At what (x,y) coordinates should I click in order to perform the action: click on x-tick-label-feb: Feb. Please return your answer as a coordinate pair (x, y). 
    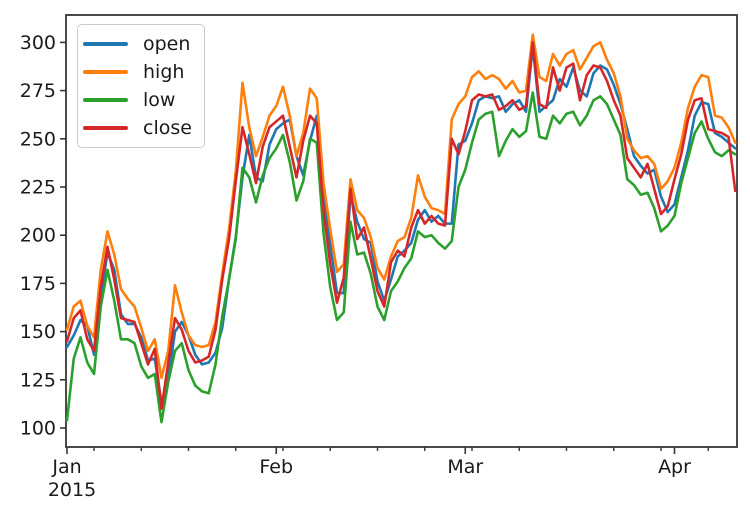
    Looking at the image, I should click on (276, 467).